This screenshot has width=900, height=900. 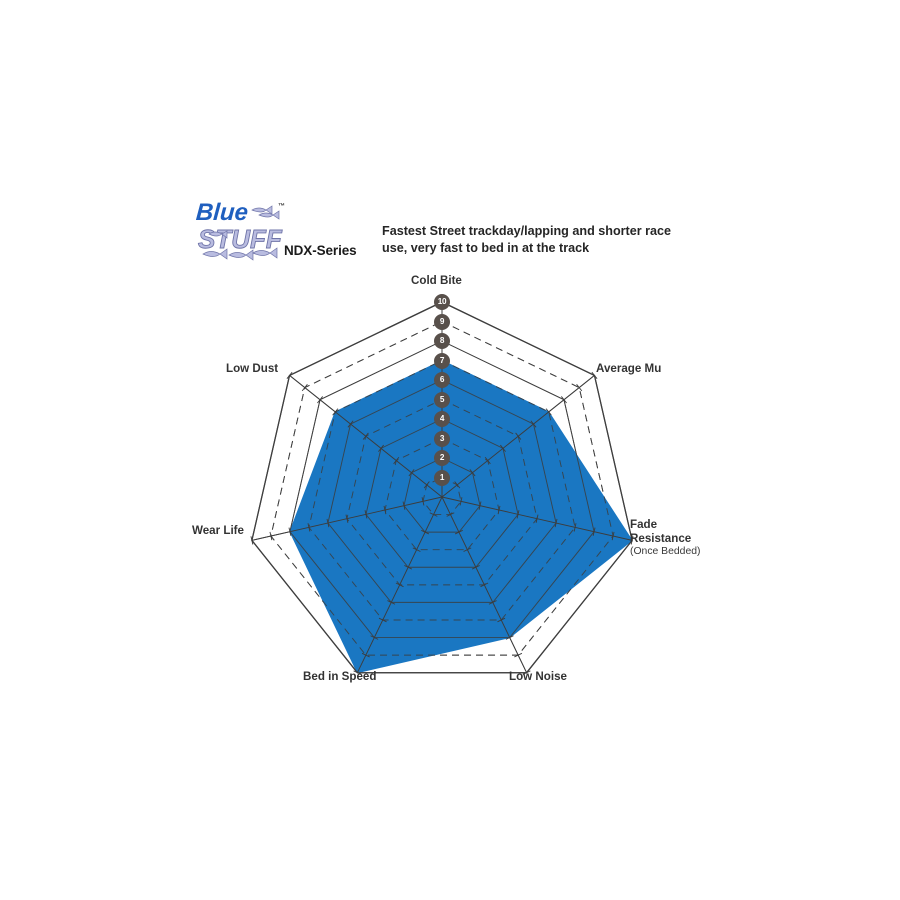 I want to click on bluestuff-logo-artwork: Blue ™ STUFF, so click(x=240, y=230).